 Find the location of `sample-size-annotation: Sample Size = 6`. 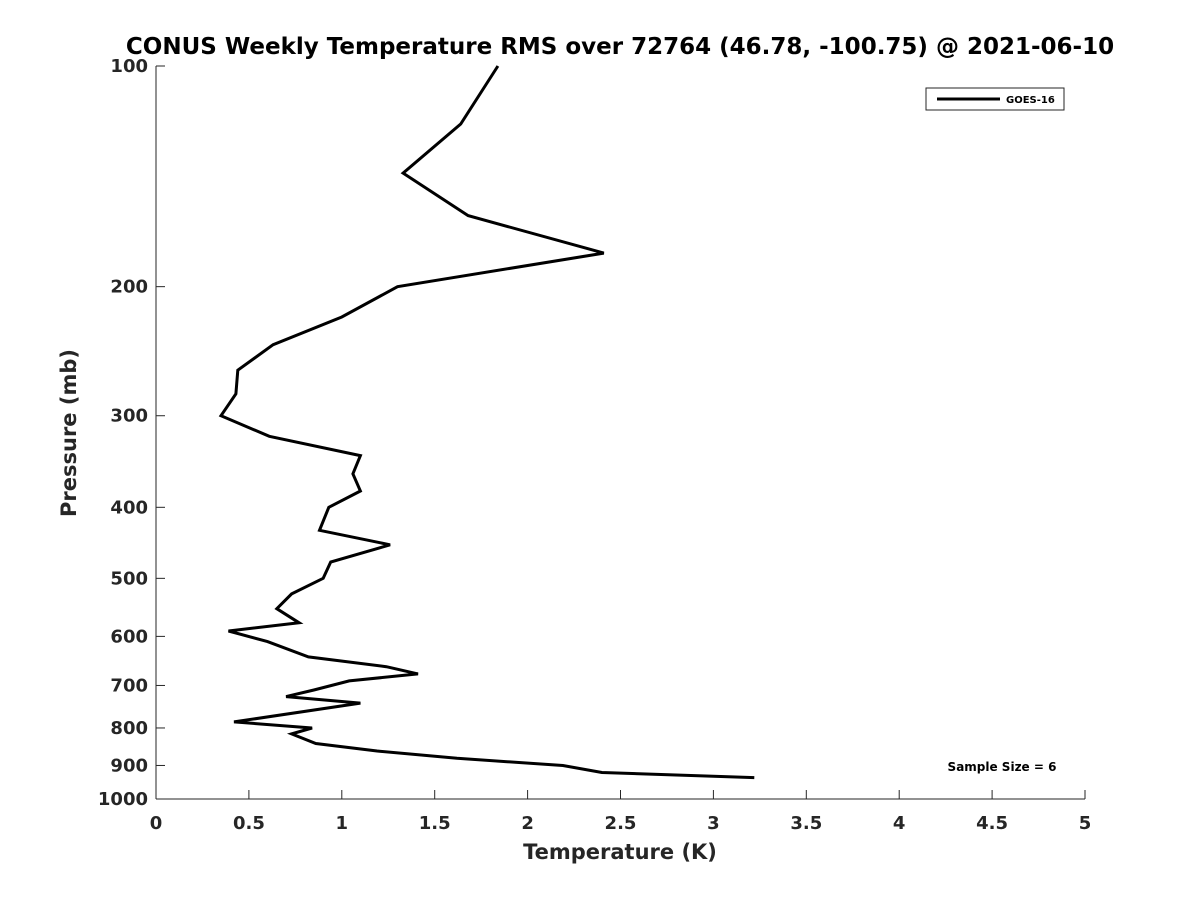

sample-size-annotation: Sample Size = 6 is located at coordinates (1002, 767).